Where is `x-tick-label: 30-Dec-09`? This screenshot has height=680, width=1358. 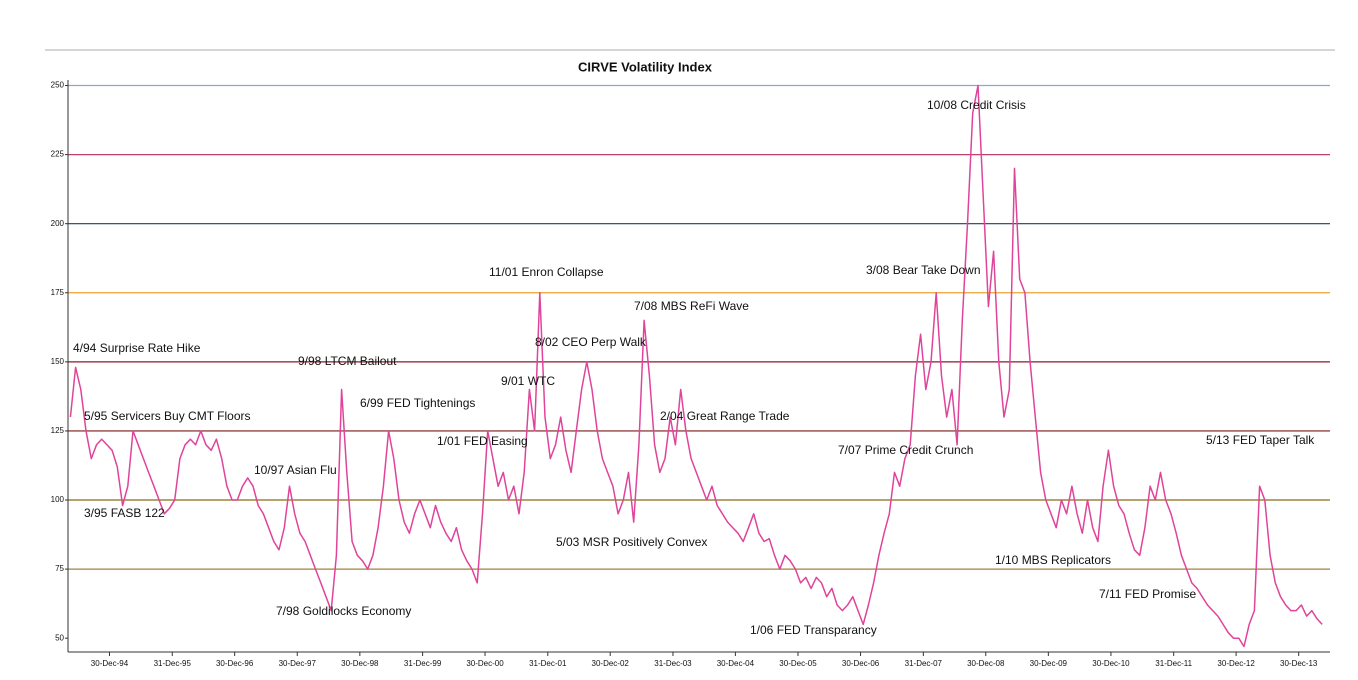
x-tick-label: 30-Dec-09 is located at coordinates (1049, 663).